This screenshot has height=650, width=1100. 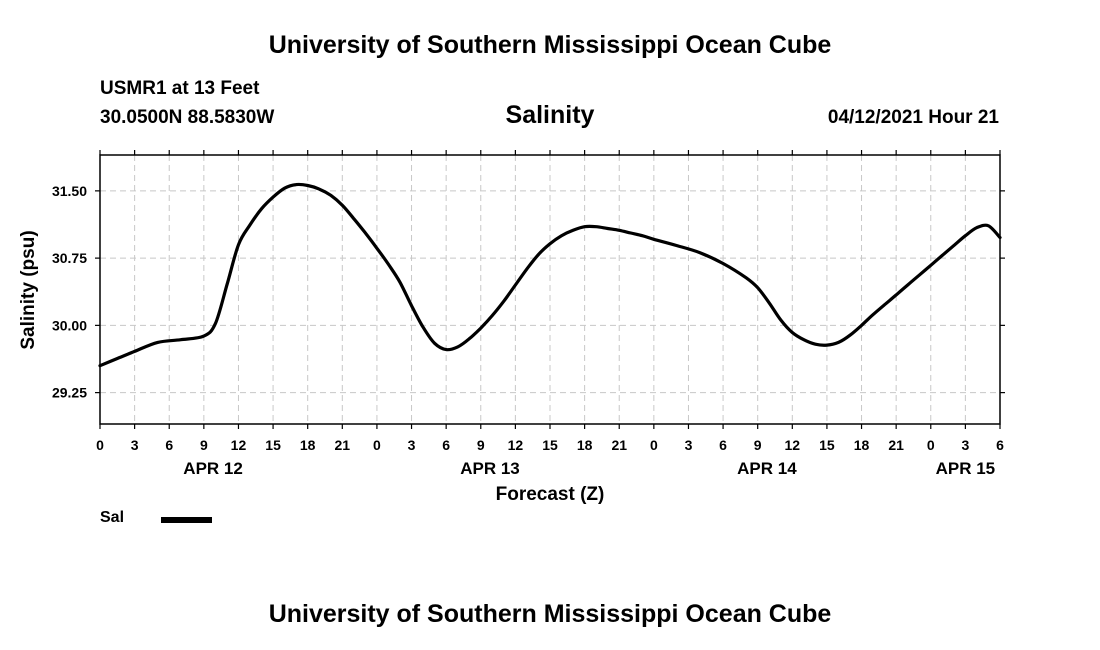 What do you see at coordinates (966, 468) in the screenshot?
I see `date-label: APR 15` at bounding box center [966, 468].